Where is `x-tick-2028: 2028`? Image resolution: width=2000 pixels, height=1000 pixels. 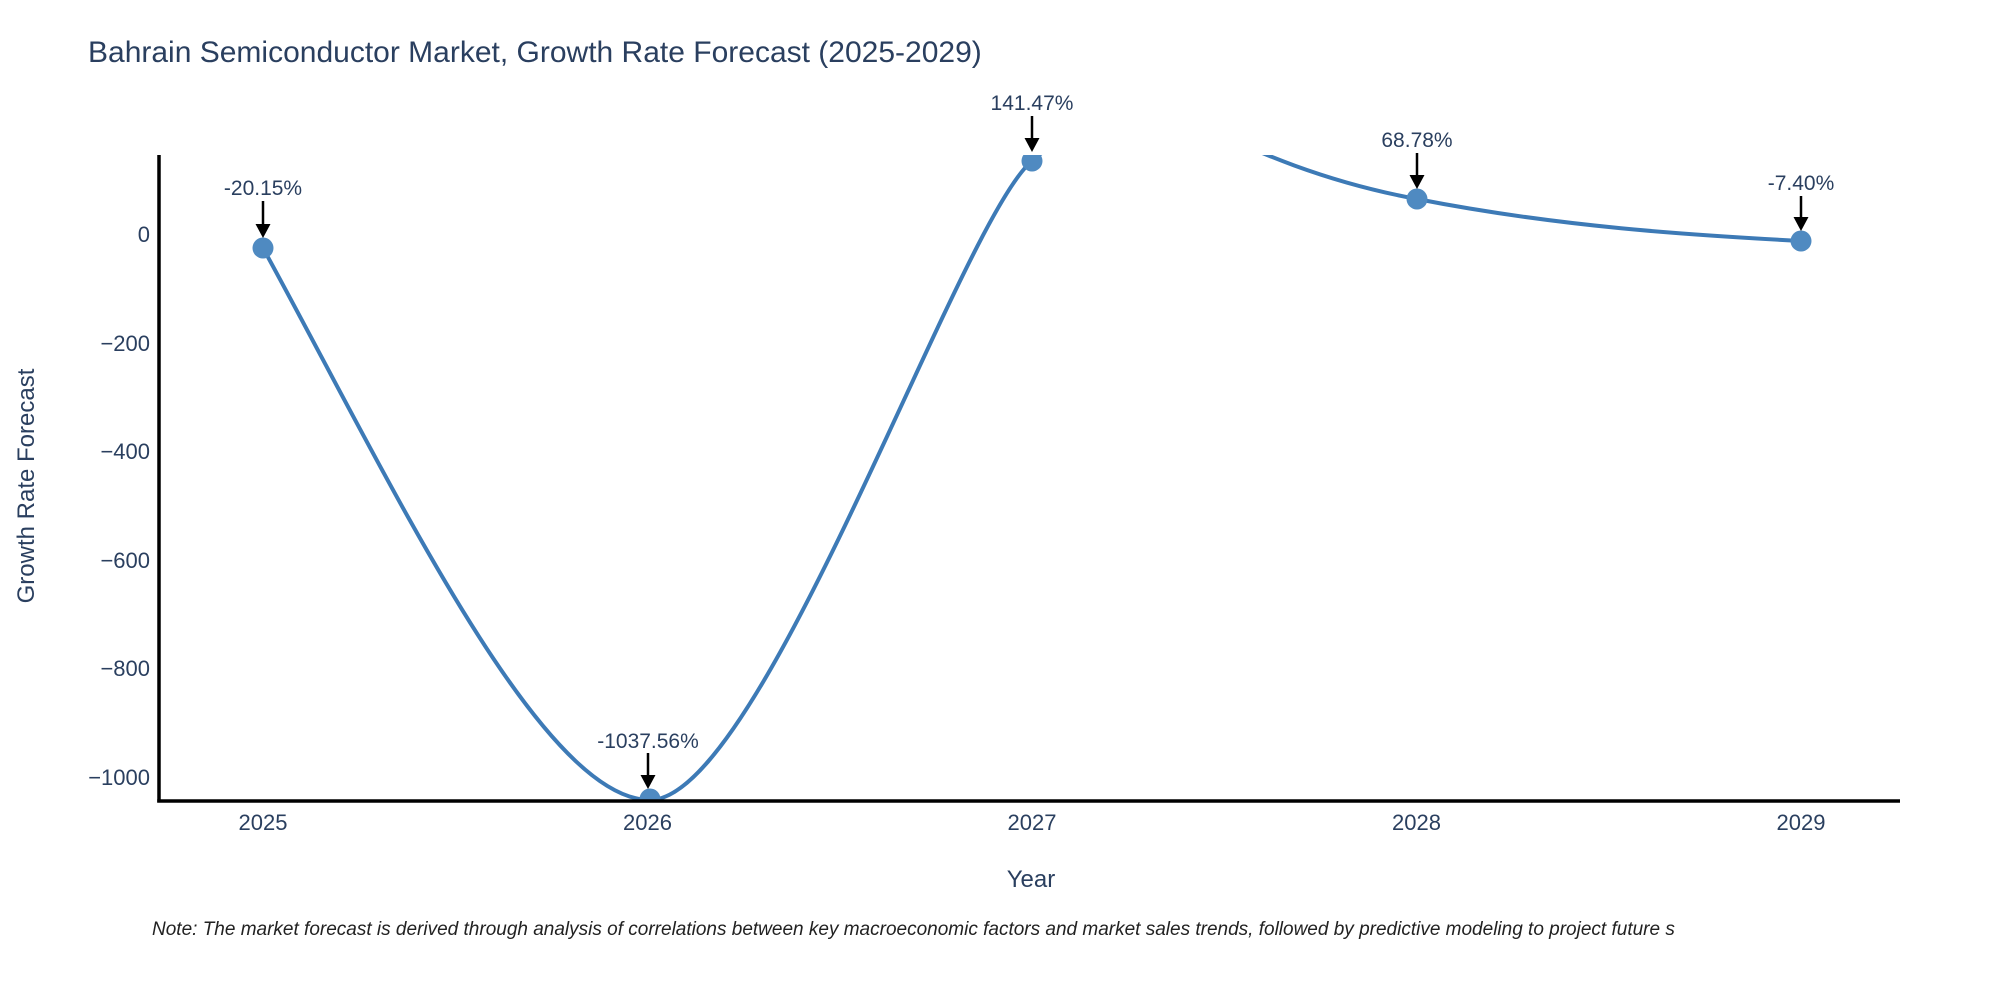 x-tick-2028: 2028 is located at coordinates (1416, 822).